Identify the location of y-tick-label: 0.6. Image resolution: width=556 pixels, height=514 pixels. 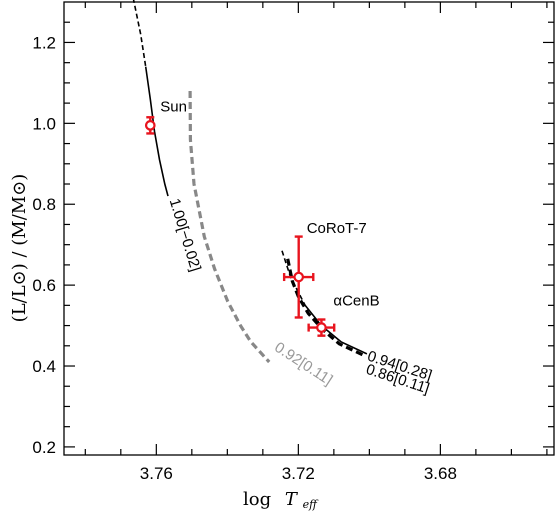
(44, 285).